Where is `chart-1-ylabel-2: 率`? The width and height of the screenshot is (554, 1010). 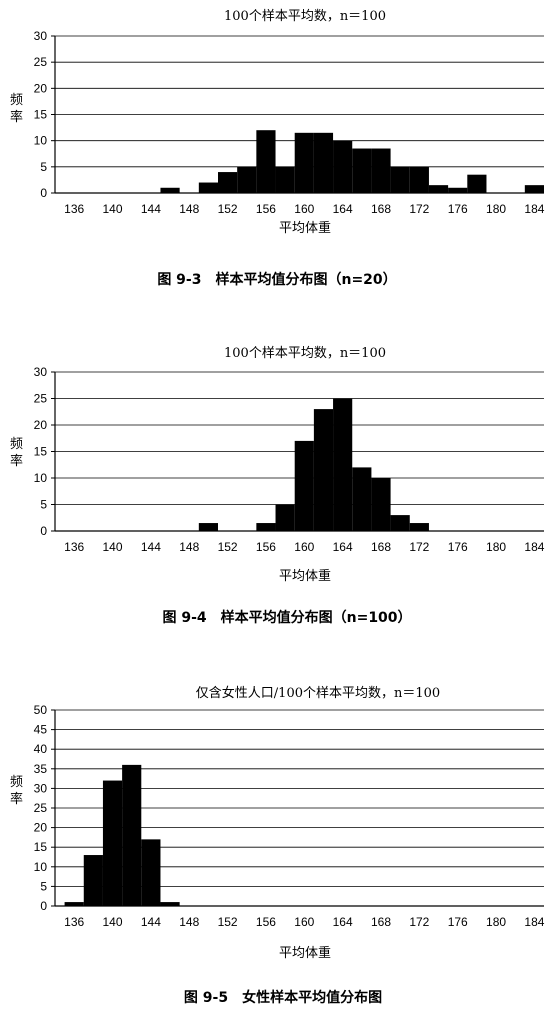
chart-1-ylabel-2: 率 is located at coordinates (16, 117).